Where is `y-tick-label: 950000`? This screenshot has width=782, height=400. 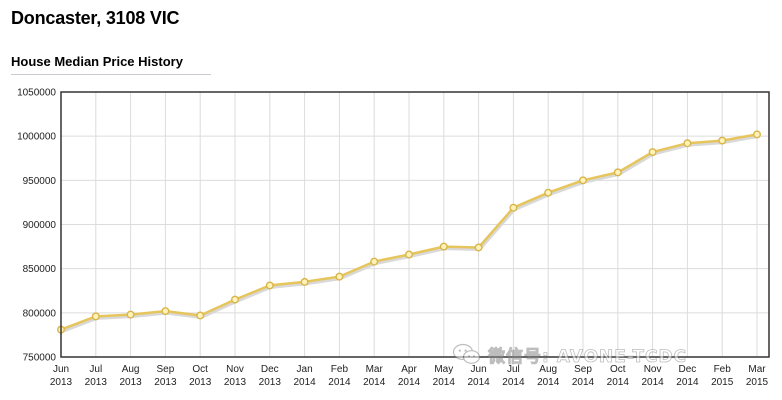
y-tick-label: 950000 is located at coordinates (40, 181).